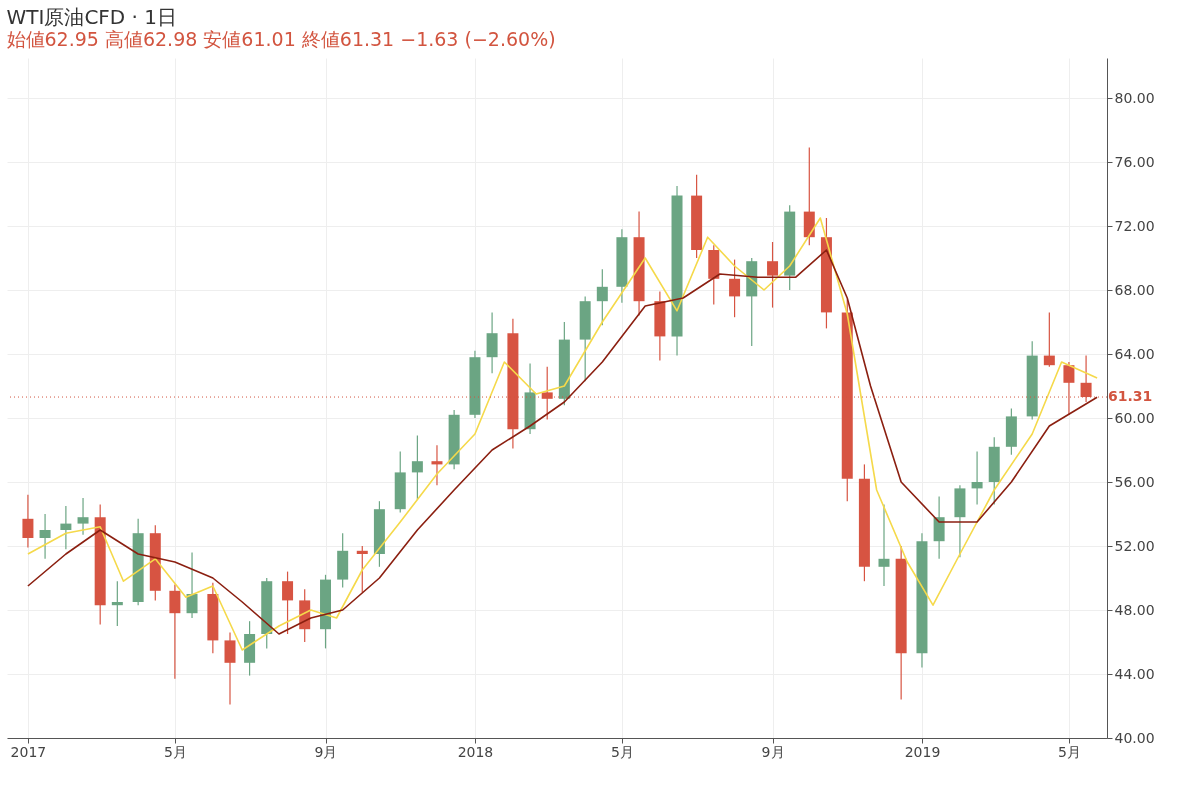 Image resolution: width=1204 pixels, height=810 pixels. Describe the element at coordinates (1134, 481) in the screenshot. I see `y-tick-label: 56.00` at that location.